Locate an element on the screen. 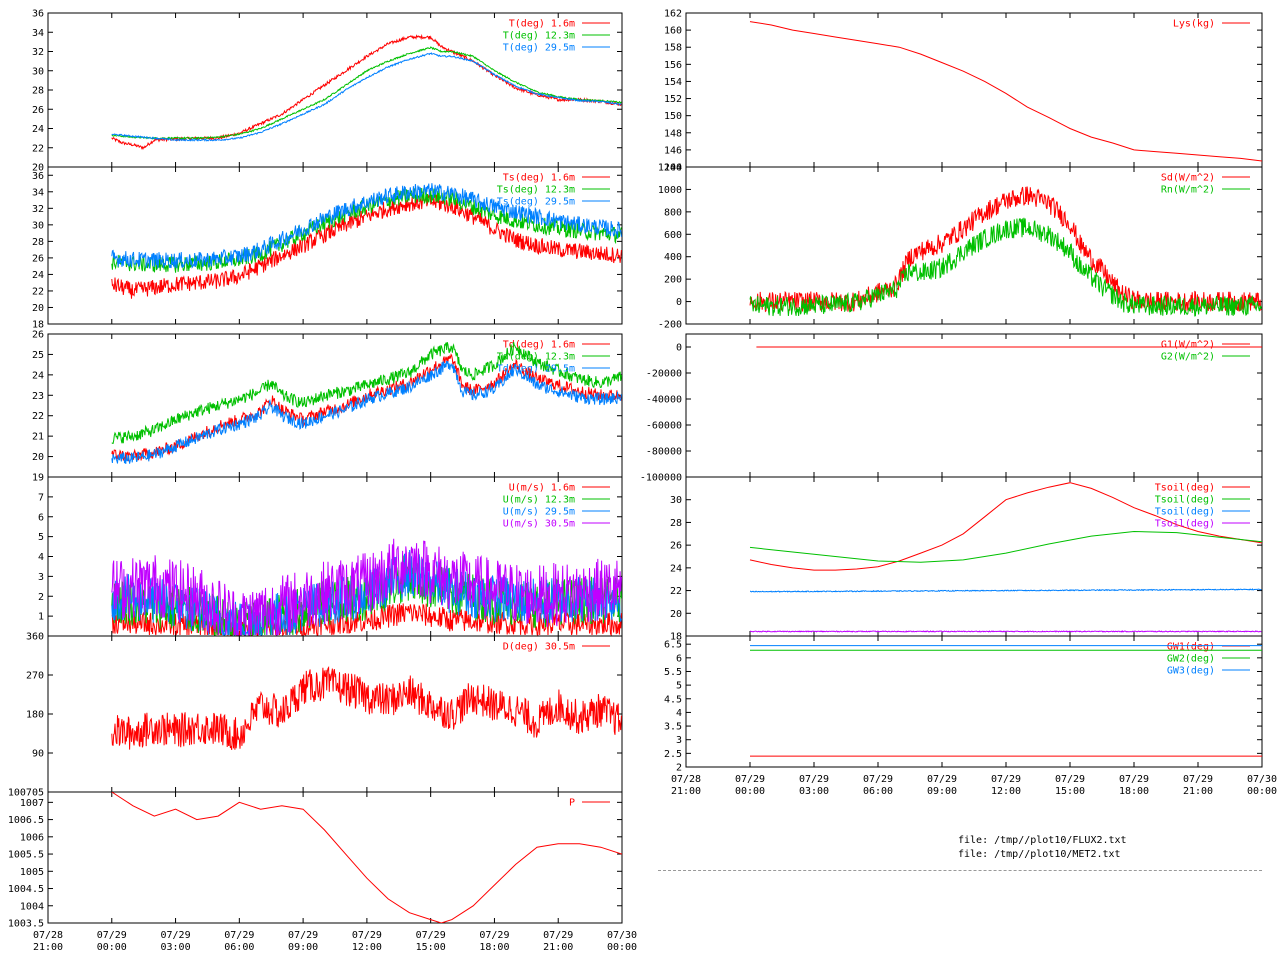  legend-label: U(m/s) 1.6m is located at coordinates (542, 488).